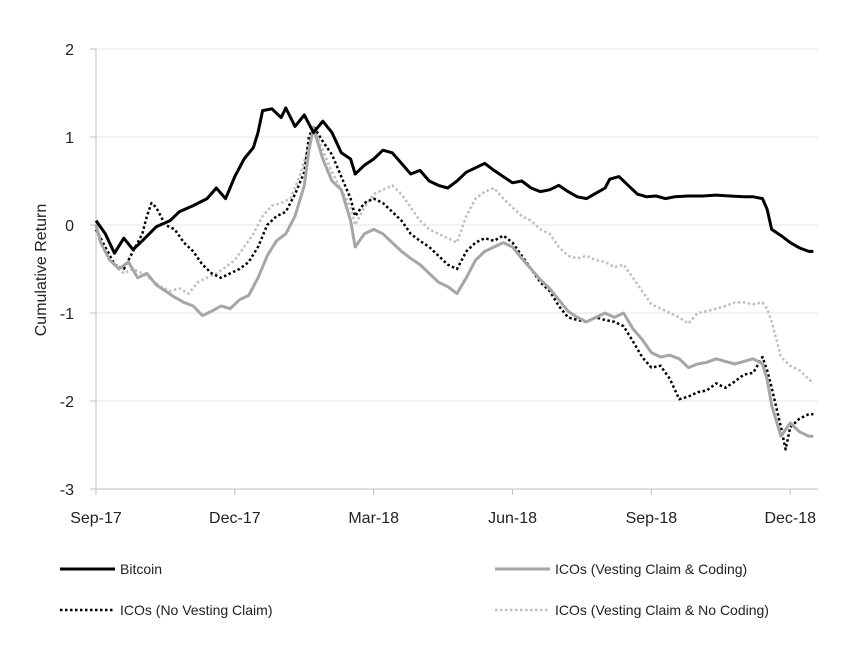  Describe the element at coordinates (69, 138) in the screenshot. I see `y-tick-label: 1` at that location.